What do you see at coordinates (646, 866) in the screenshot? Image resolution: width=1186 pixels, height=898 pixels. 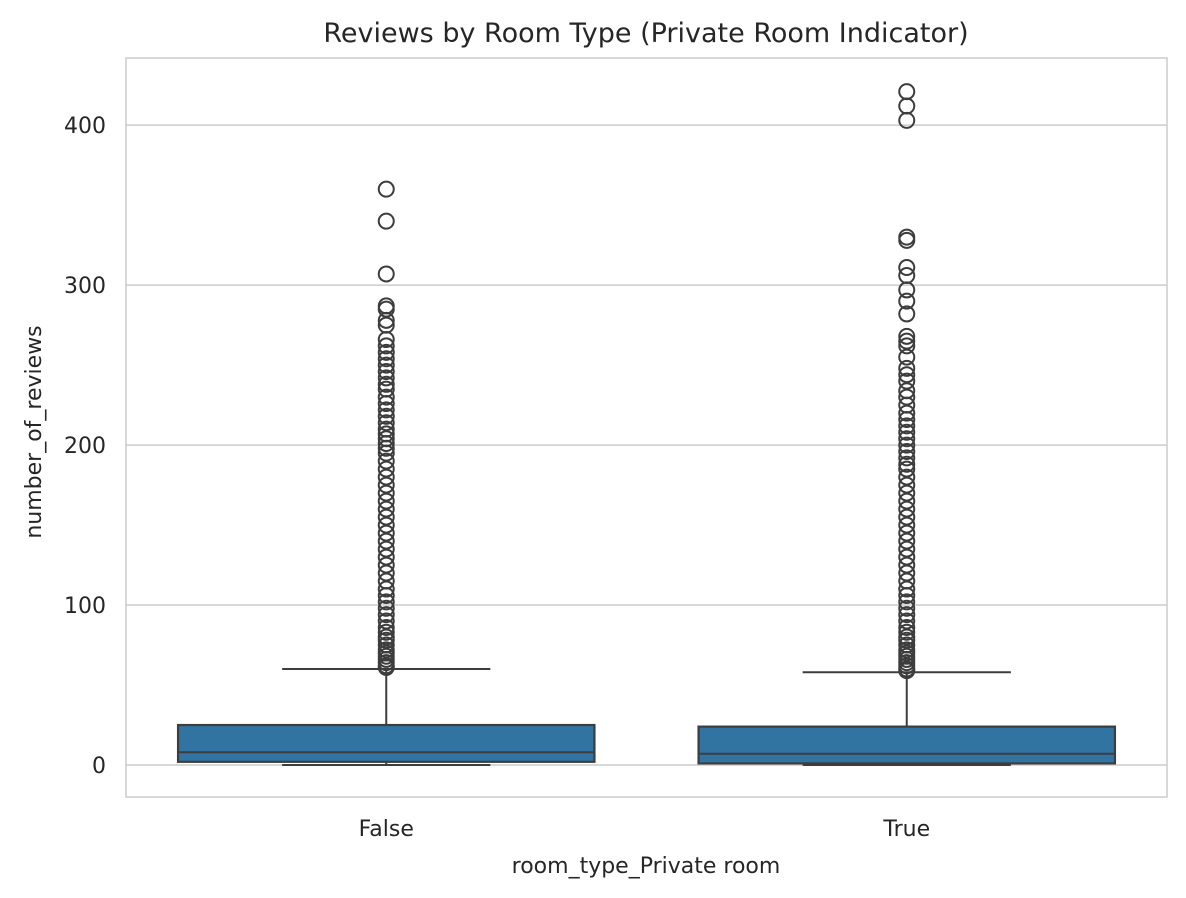 I see `x-axis-label: room_type_Private room` at bounding box center [646, 866].